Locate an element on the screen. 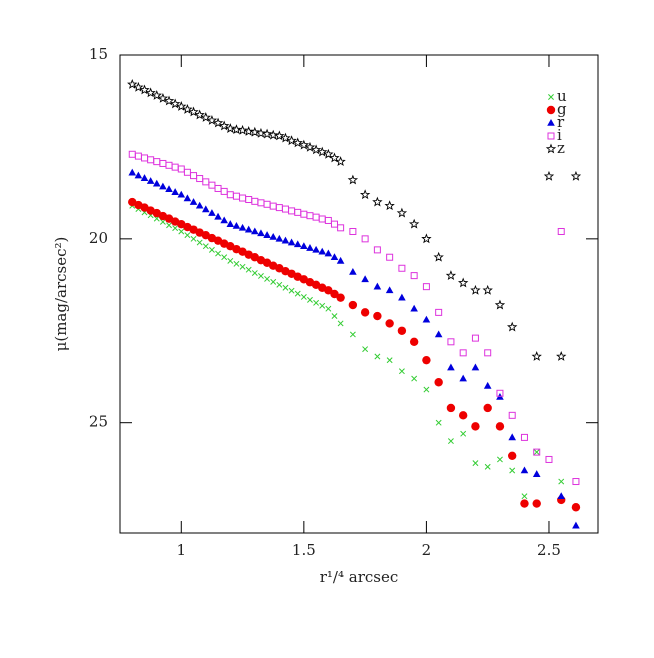  x-tick-label: 2 is located at coordinates (427, 550).